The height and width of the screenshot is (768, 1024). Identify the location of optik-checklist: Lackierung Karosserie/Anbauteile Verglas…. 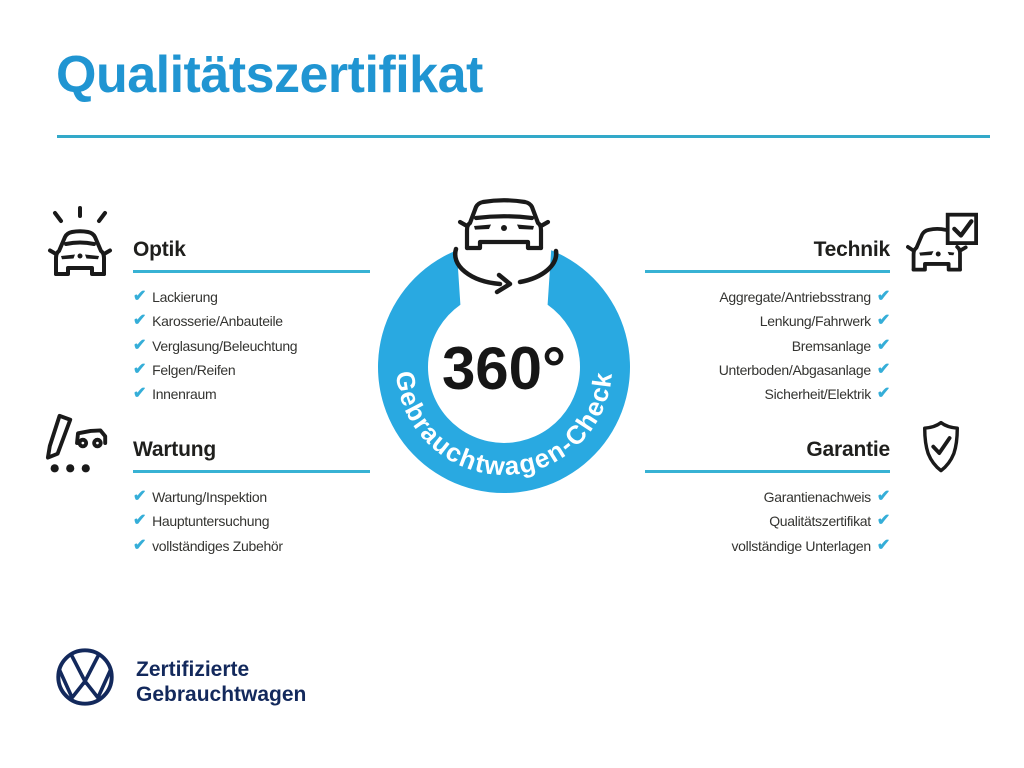
(263, 345).